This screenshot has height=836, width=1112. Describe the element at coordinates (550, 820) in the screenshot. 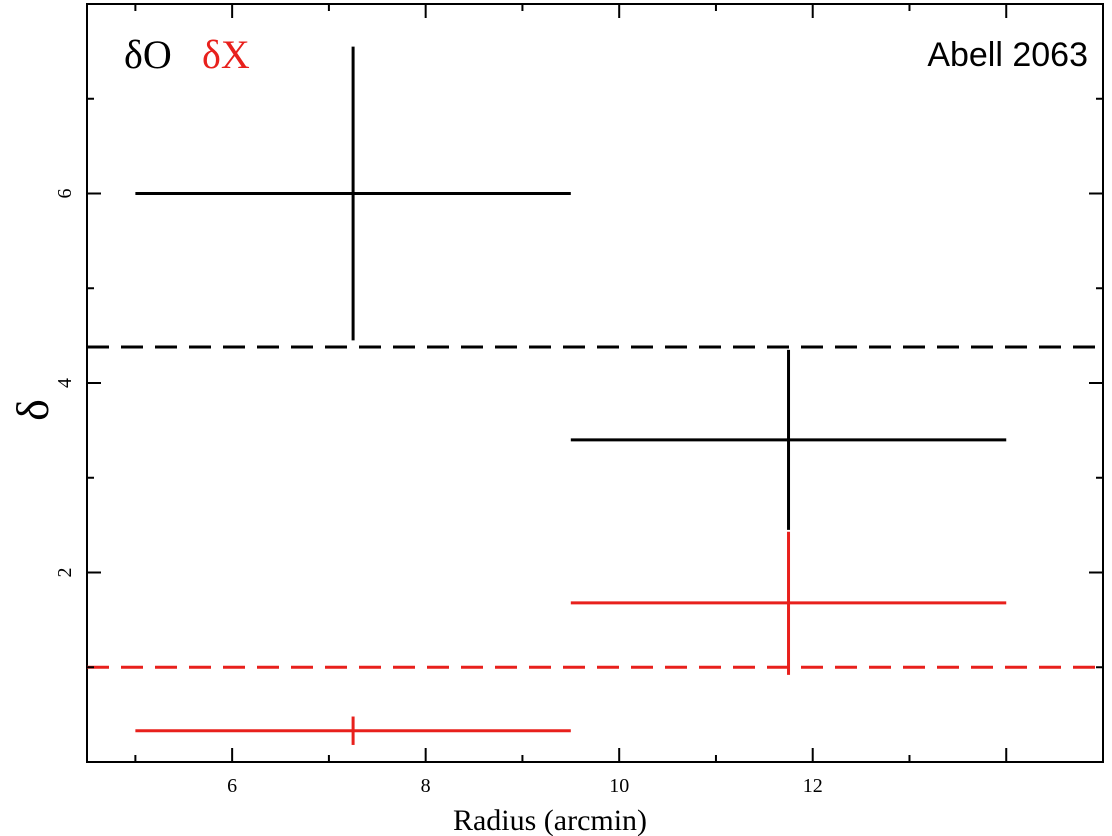

I see `x-axis-title: Radius (arcmin)` at that location.